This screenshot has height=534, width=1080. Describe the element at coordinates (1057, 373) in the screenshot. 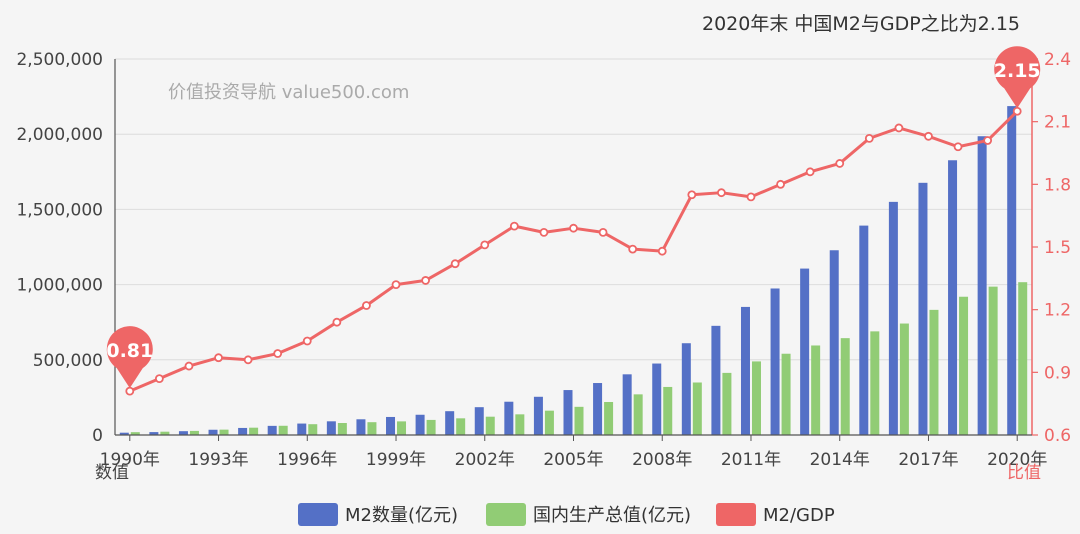

I see `y-right-tick-label: 0.9` at that location.